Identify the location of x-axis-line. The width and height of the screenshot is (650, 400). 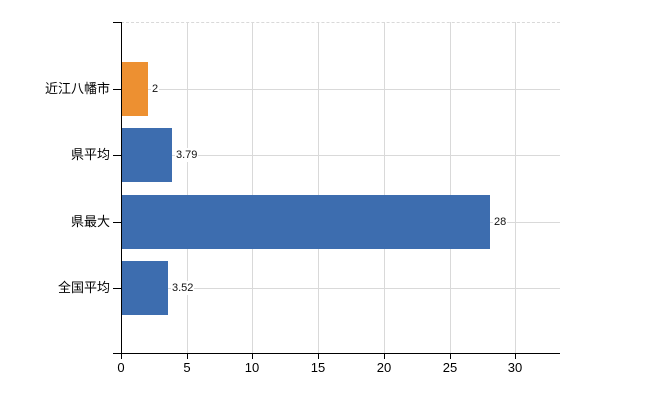
(336, 353).